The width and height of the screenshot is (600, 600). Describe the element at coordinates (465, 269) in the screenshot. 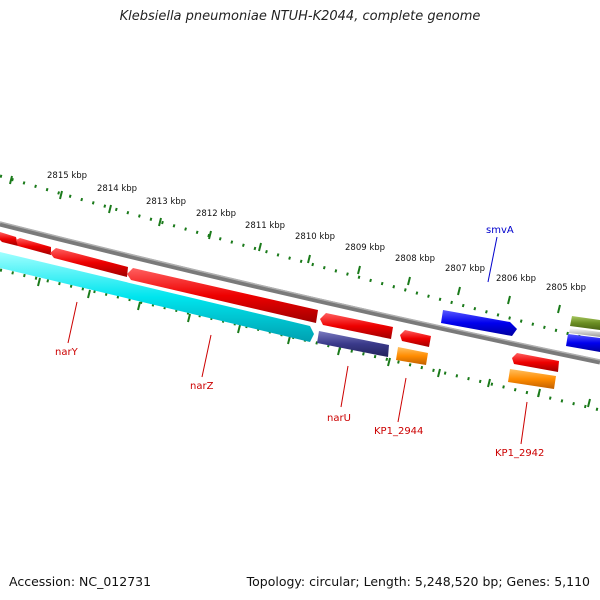

I see `ruler-label: 2807 kbp` at that location.